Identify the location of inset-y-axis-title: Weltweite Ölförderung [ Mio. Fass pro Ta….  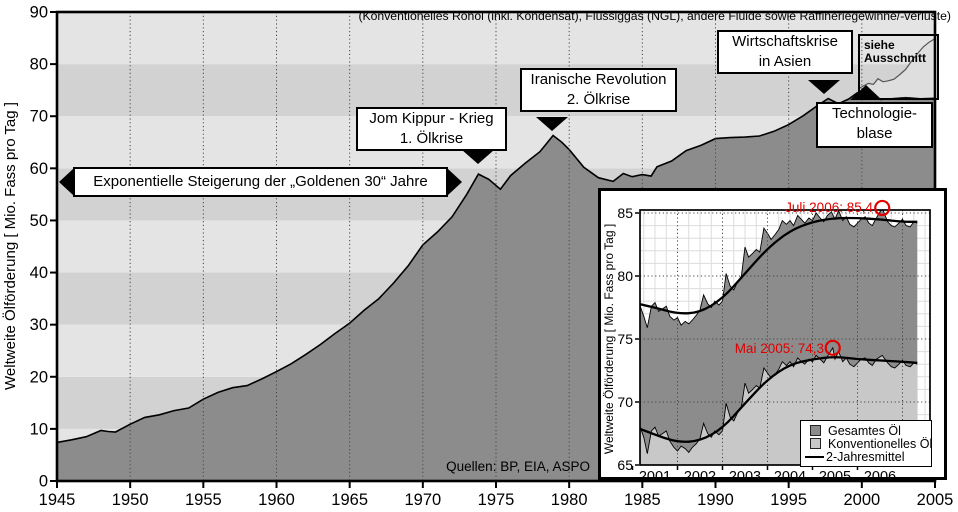
(609, 339).